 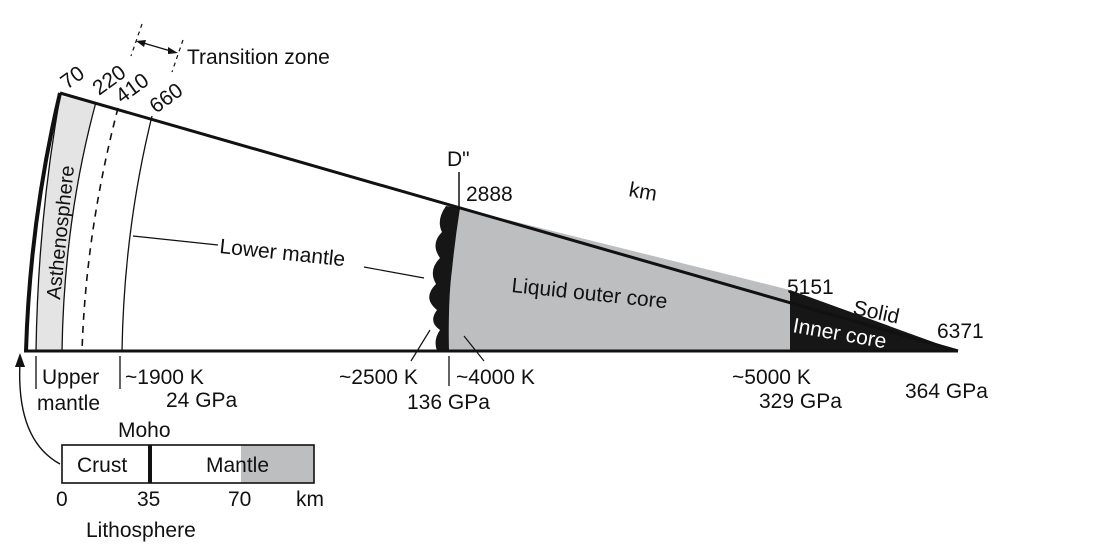 What do you see at coordinates (164, 377) in the screenshot?
I see `temp-1900-label: ~1900 K` at bounding box center [164, 377].